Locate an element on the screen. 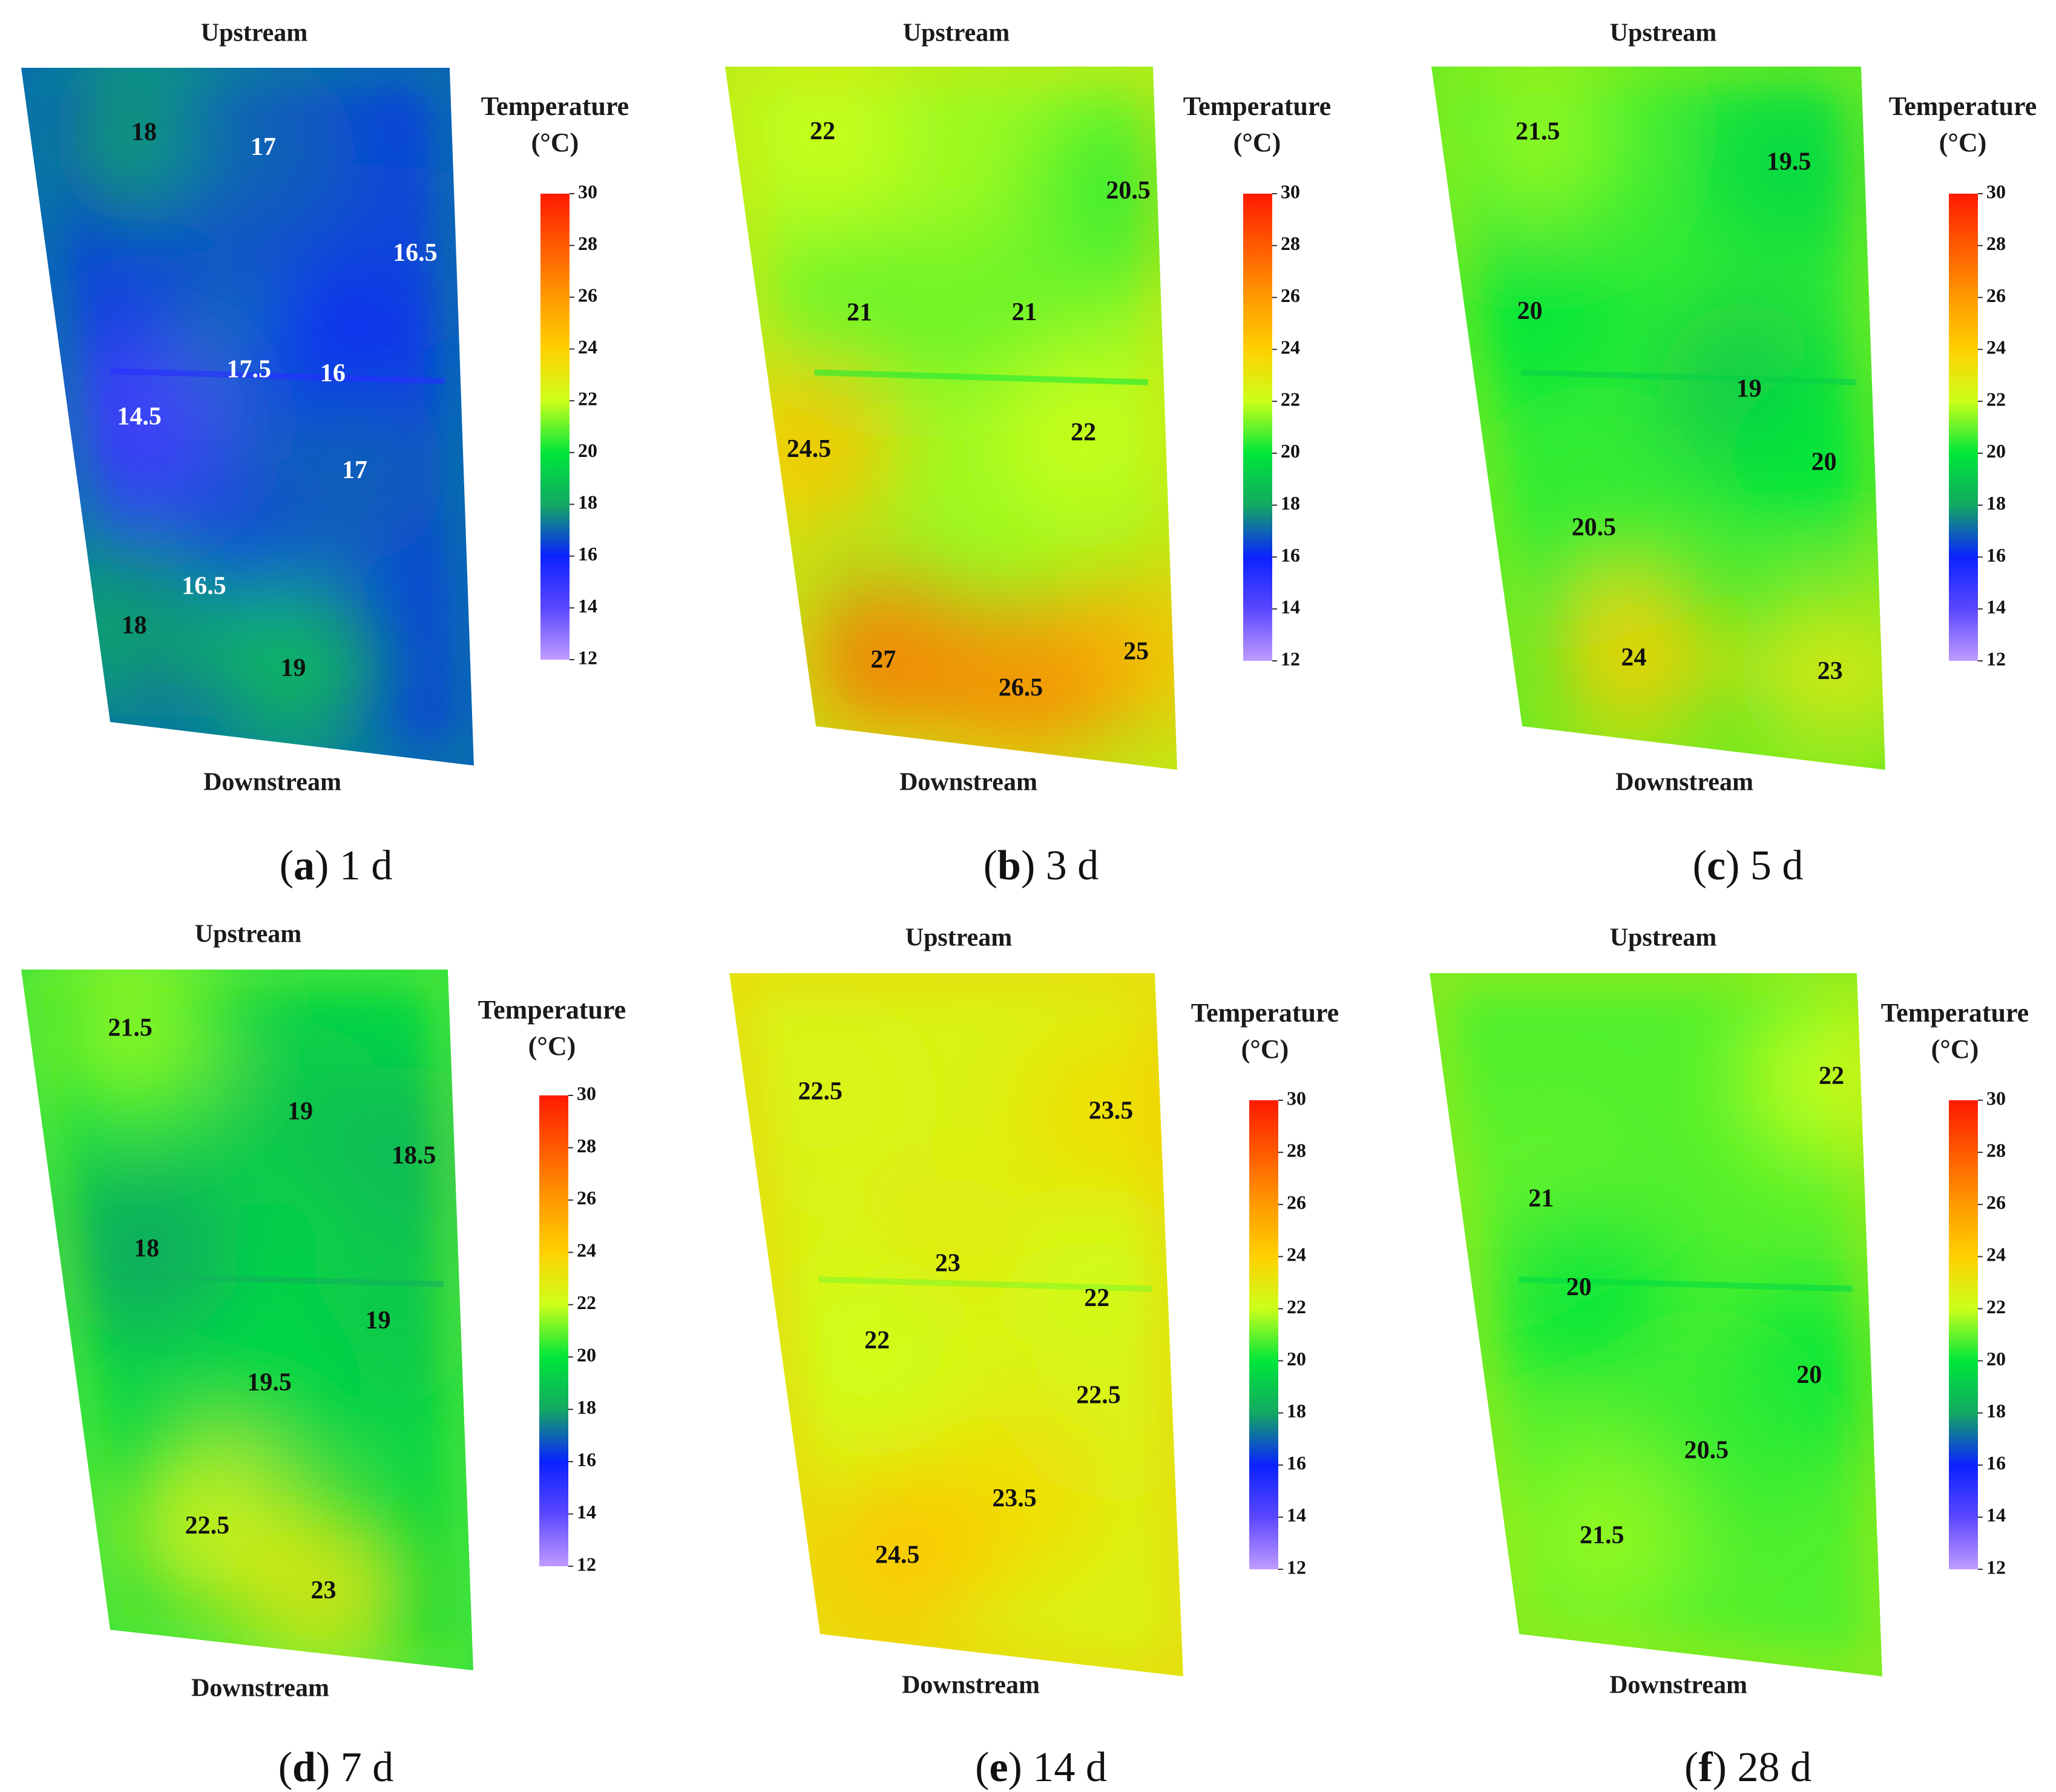  caption-age: 28 d is located at coordinates (1774, 1767).